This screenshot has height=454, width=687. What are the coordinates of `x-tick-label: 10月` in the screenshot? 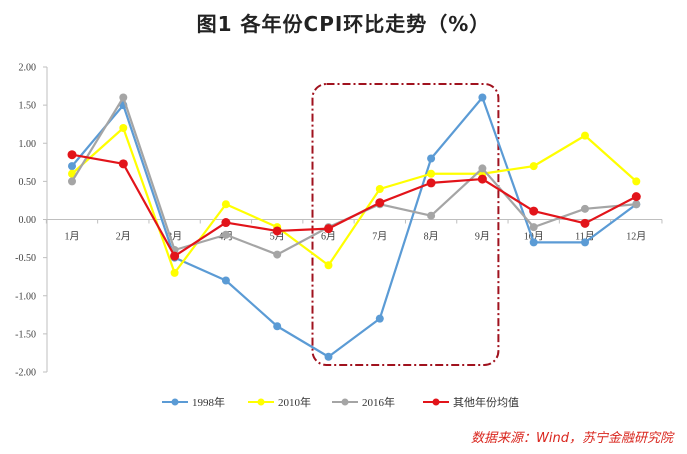 It's located at (534, 237).